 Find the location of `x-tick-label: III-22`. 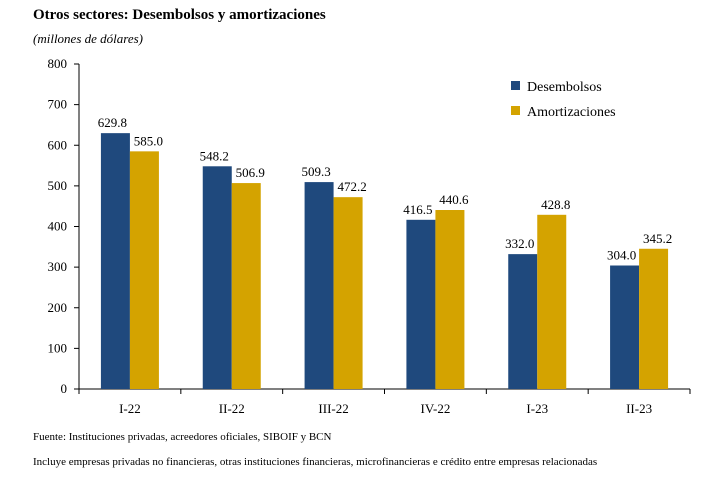

x-tick-label: III-22 is located at coordinates (333, 408).